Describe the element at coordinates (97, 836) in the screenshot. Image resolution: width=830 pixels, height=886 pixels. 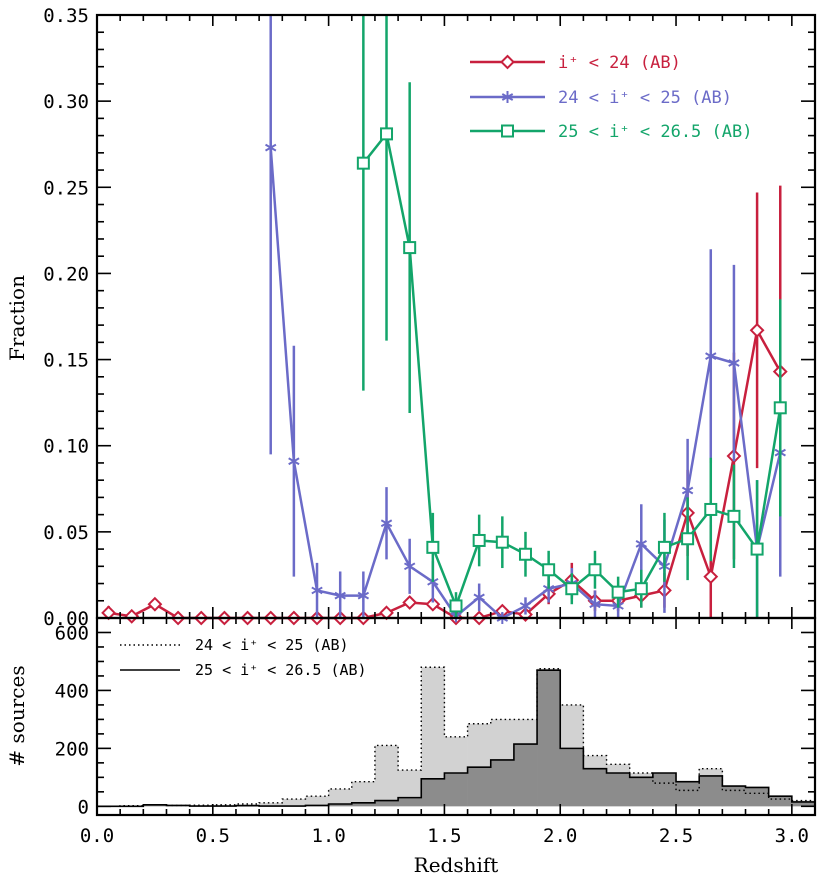
I see `x-tick-label: 0.0` at that location.